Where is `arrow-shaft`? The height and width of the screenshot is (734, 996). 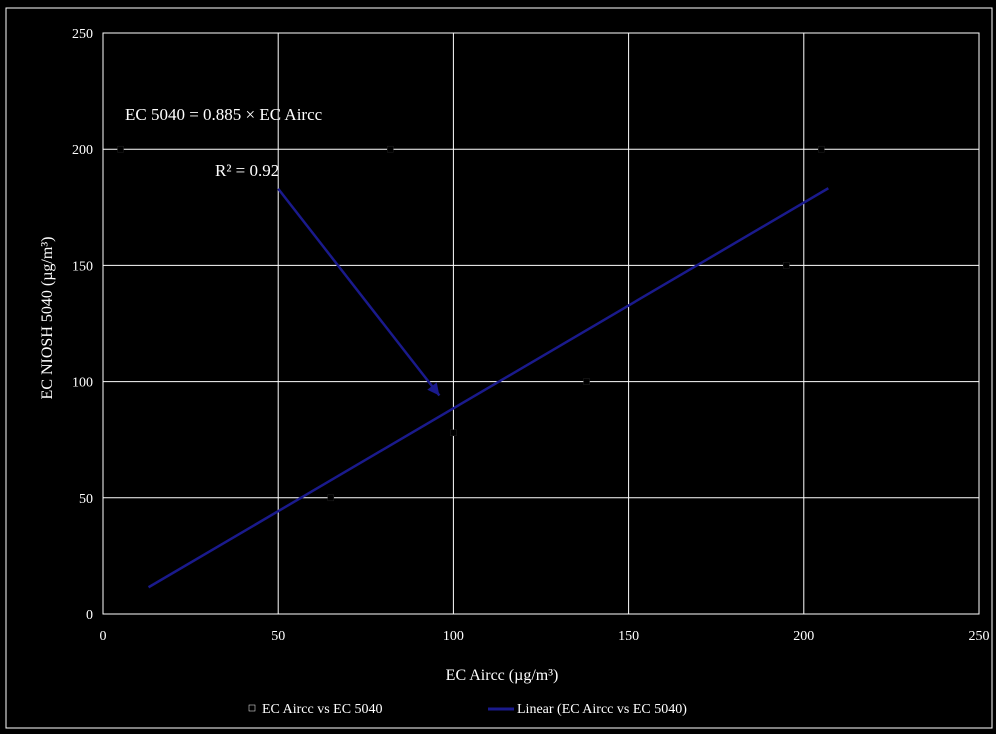 arrow-shaft is located at coordinates (359, 292).